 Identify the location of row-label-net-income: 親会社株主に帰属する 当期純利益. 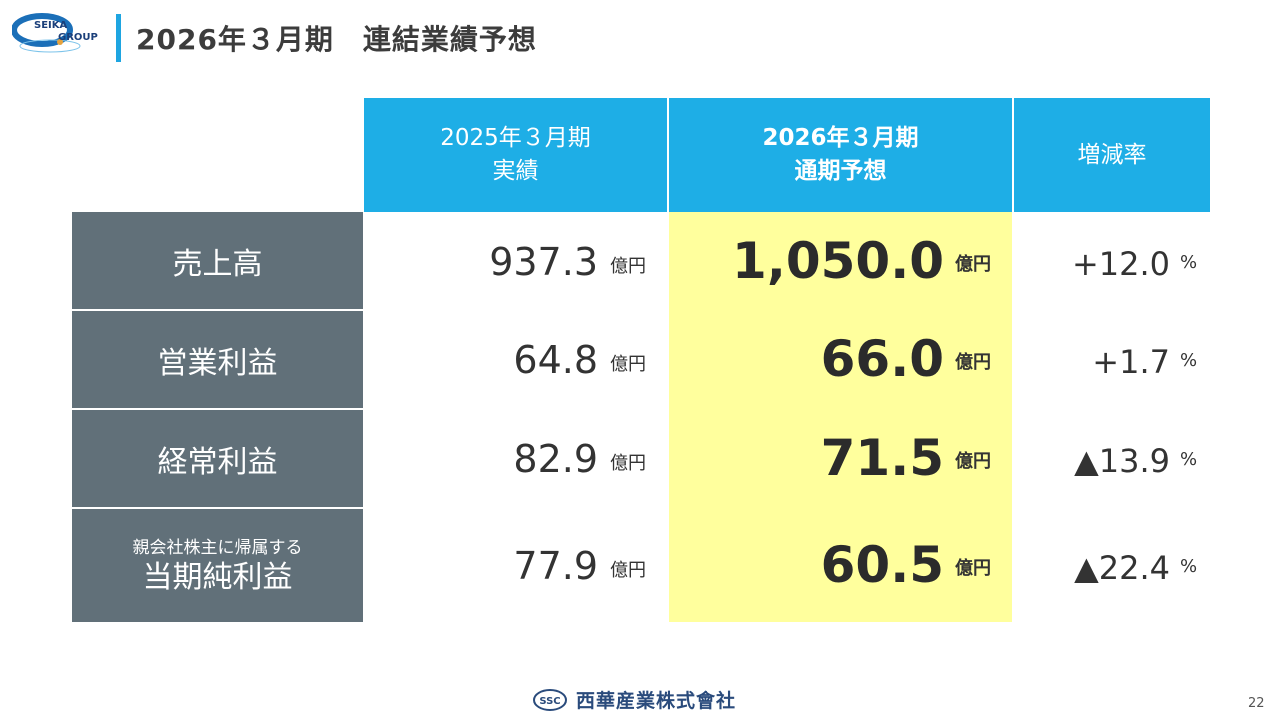
(217, 565).